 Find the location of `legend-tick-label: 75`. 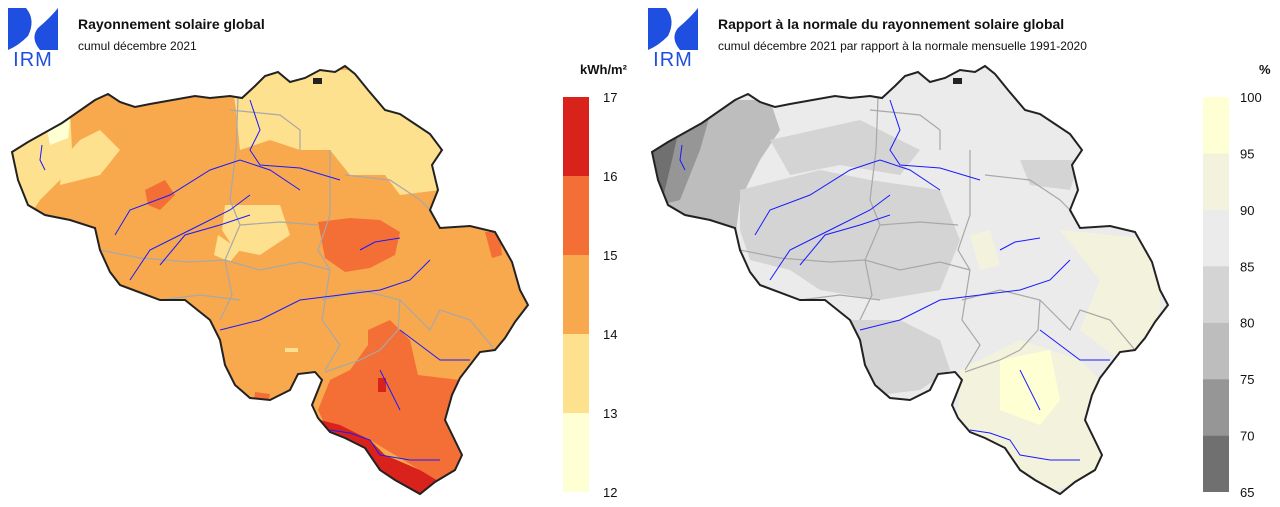

legend-tick-label: 75 is located at coordinates (1247, 379).